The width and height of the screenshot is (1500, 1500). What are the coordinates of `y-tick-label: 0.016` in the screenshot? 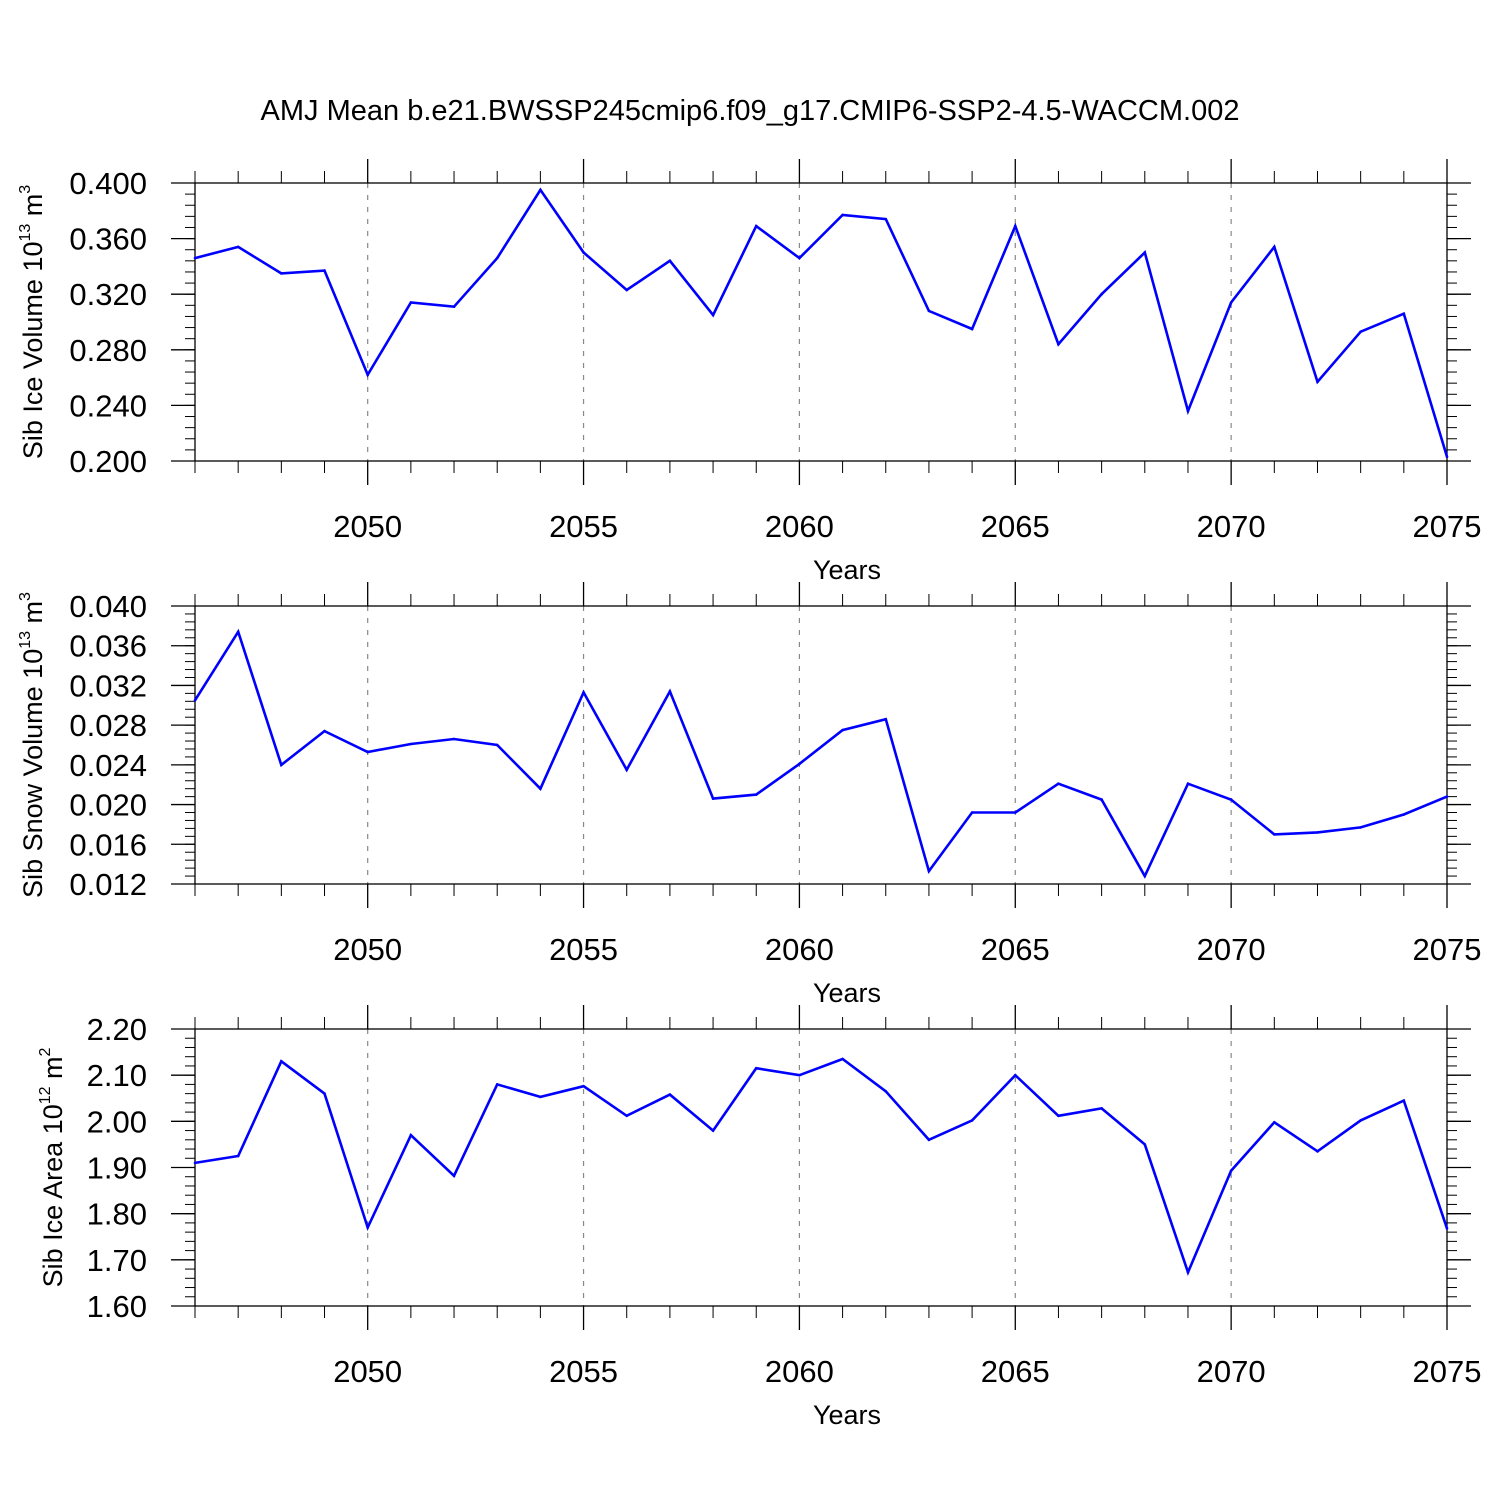 It's located at (108, 844).